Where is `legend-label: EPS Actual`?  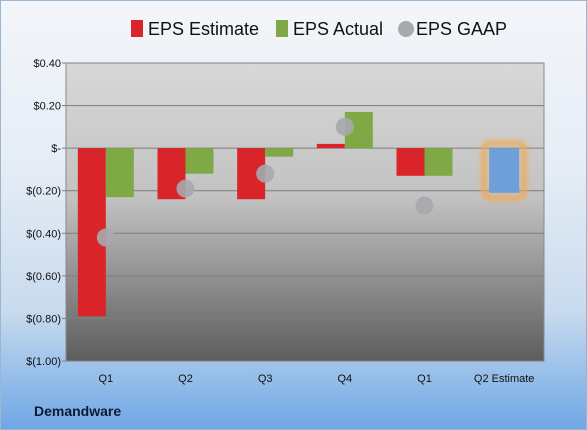
legend-label: EPS Actual is located at coordinates (338, 29).